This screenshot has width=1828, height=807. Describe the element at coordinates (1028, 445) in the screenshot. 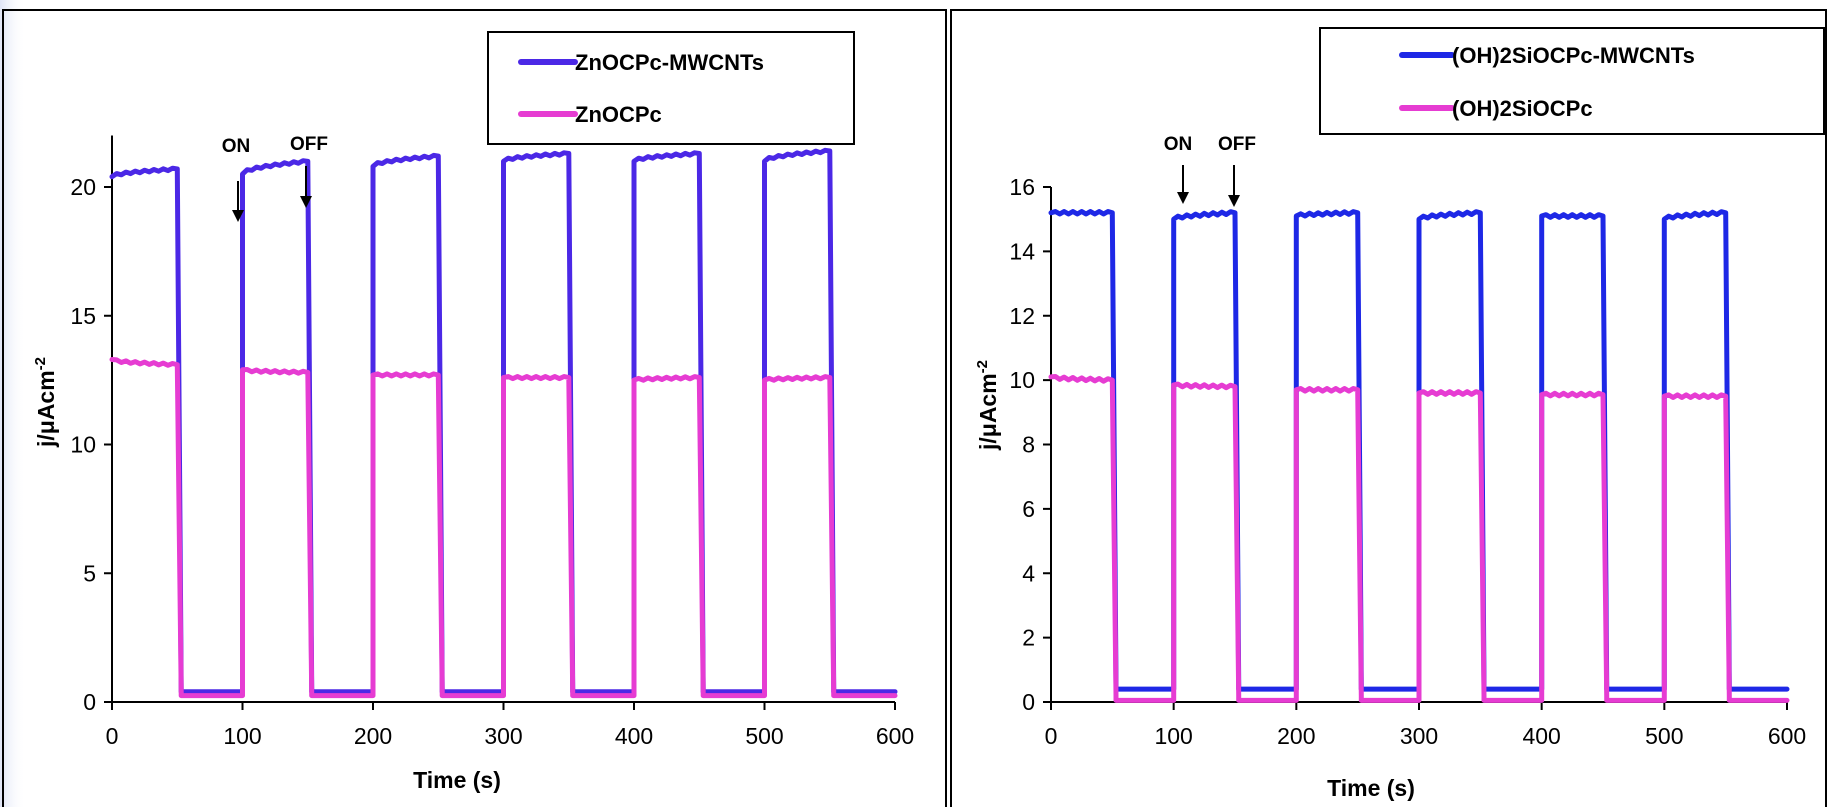

I see `y-tick-label: 8` at that location.